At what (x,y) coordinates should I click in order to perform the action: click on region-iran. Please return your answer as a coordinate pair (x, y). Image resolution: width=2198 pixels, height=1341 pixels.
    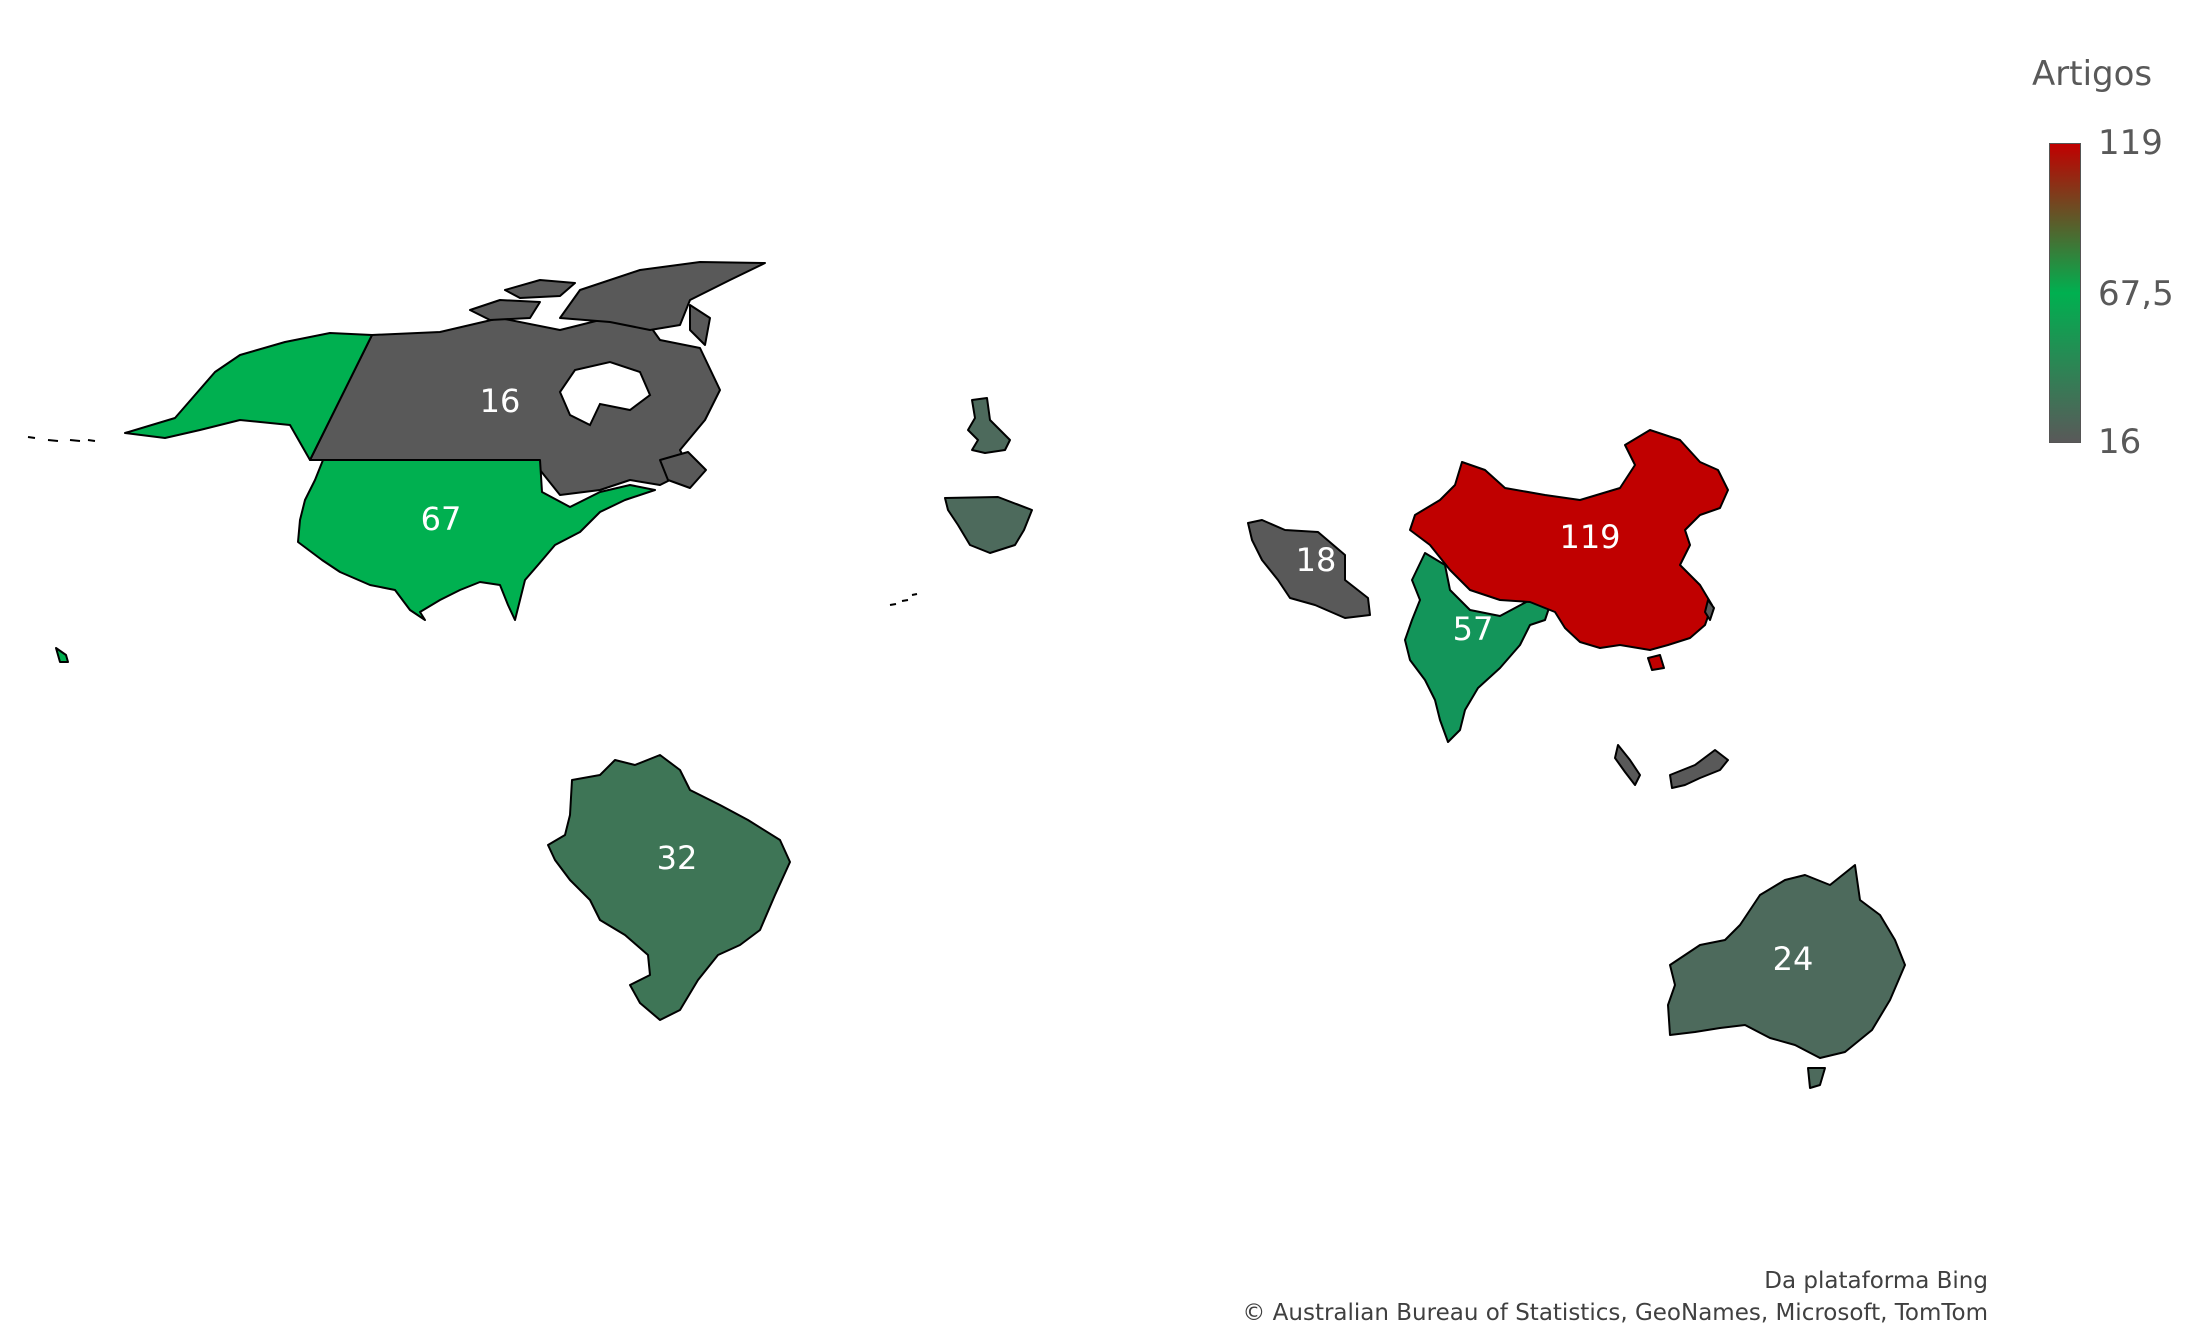
    Looking at the image, I should click on (1309, 569).